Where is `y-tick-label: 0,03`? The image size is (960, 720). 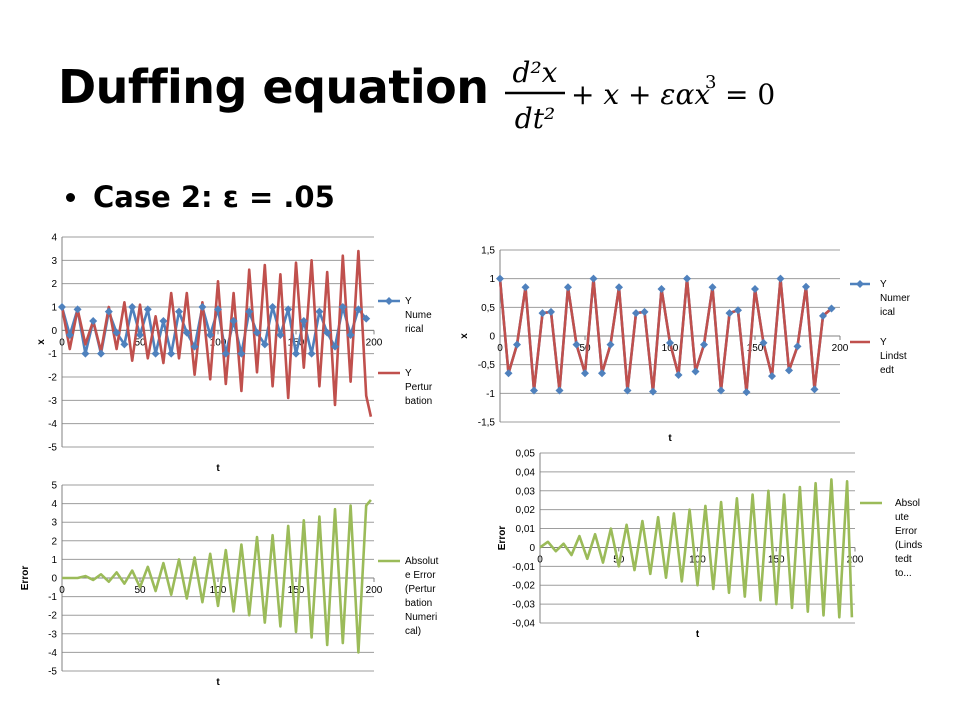
y-tick-label: 0,03 is located at coordinates (526, 491).